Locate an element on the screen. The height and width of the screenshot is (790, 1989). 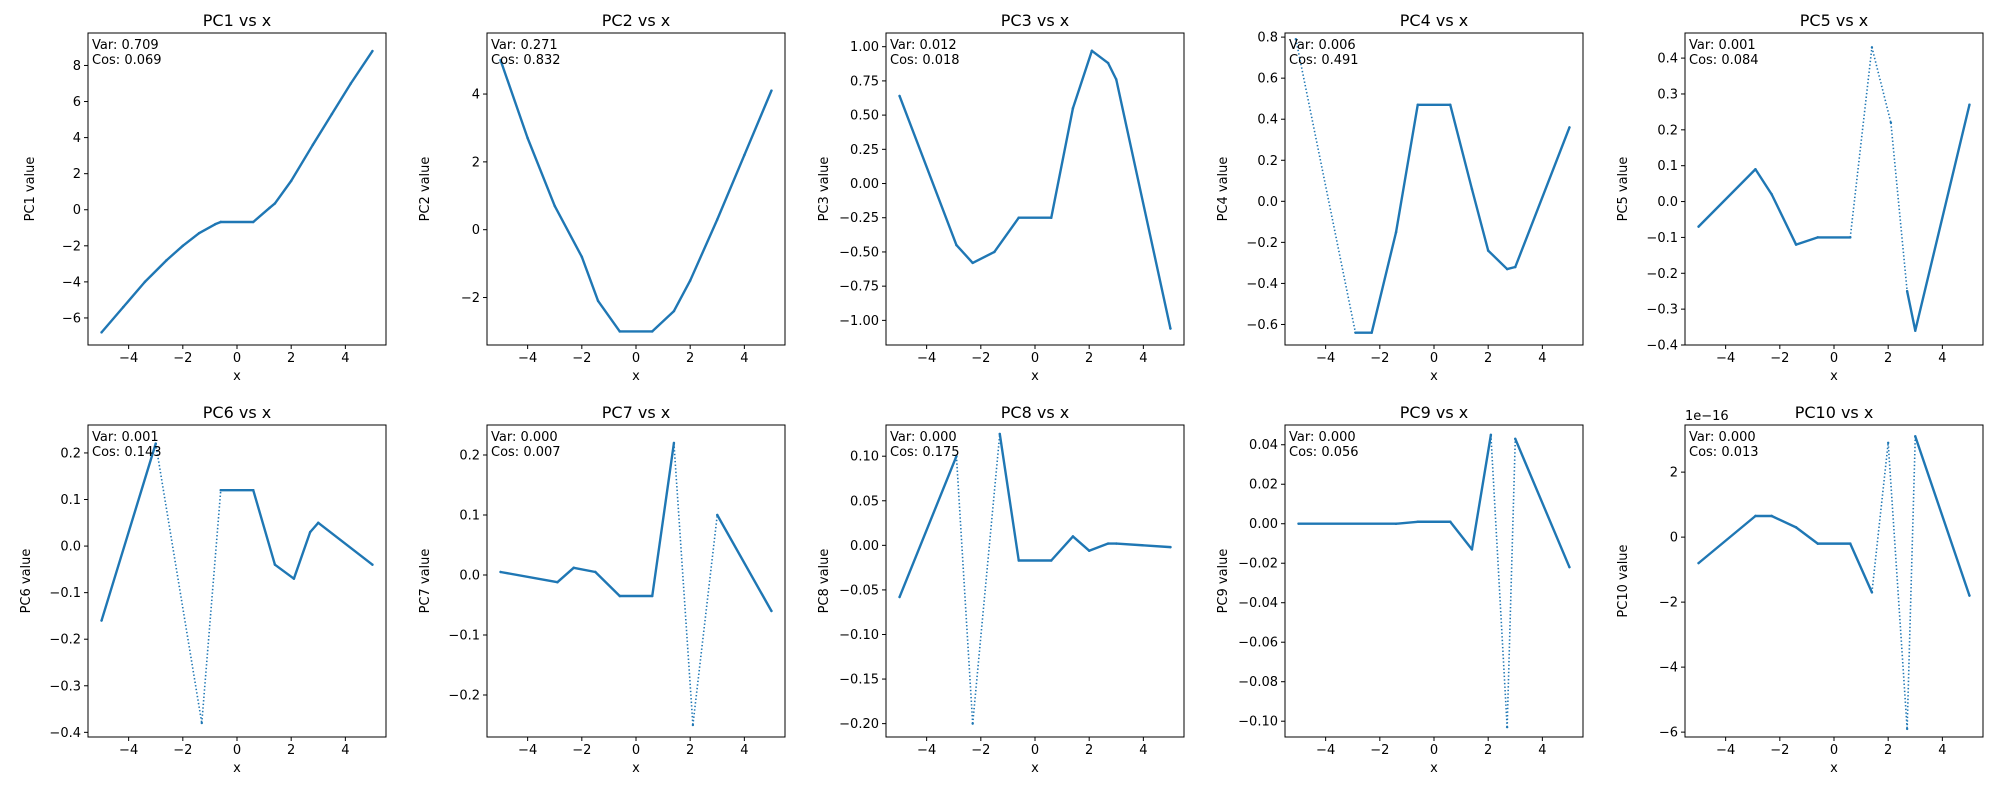
y-tick-label: 2 is located at coordinates (1674, 473).